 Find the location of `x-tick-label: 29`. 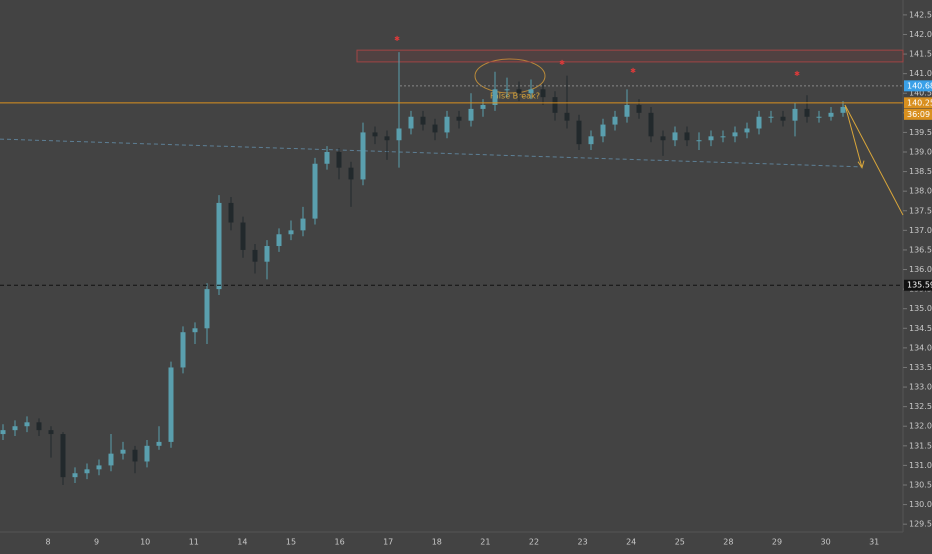

x-tick-label: 29 is located at coordinates (777, 542).